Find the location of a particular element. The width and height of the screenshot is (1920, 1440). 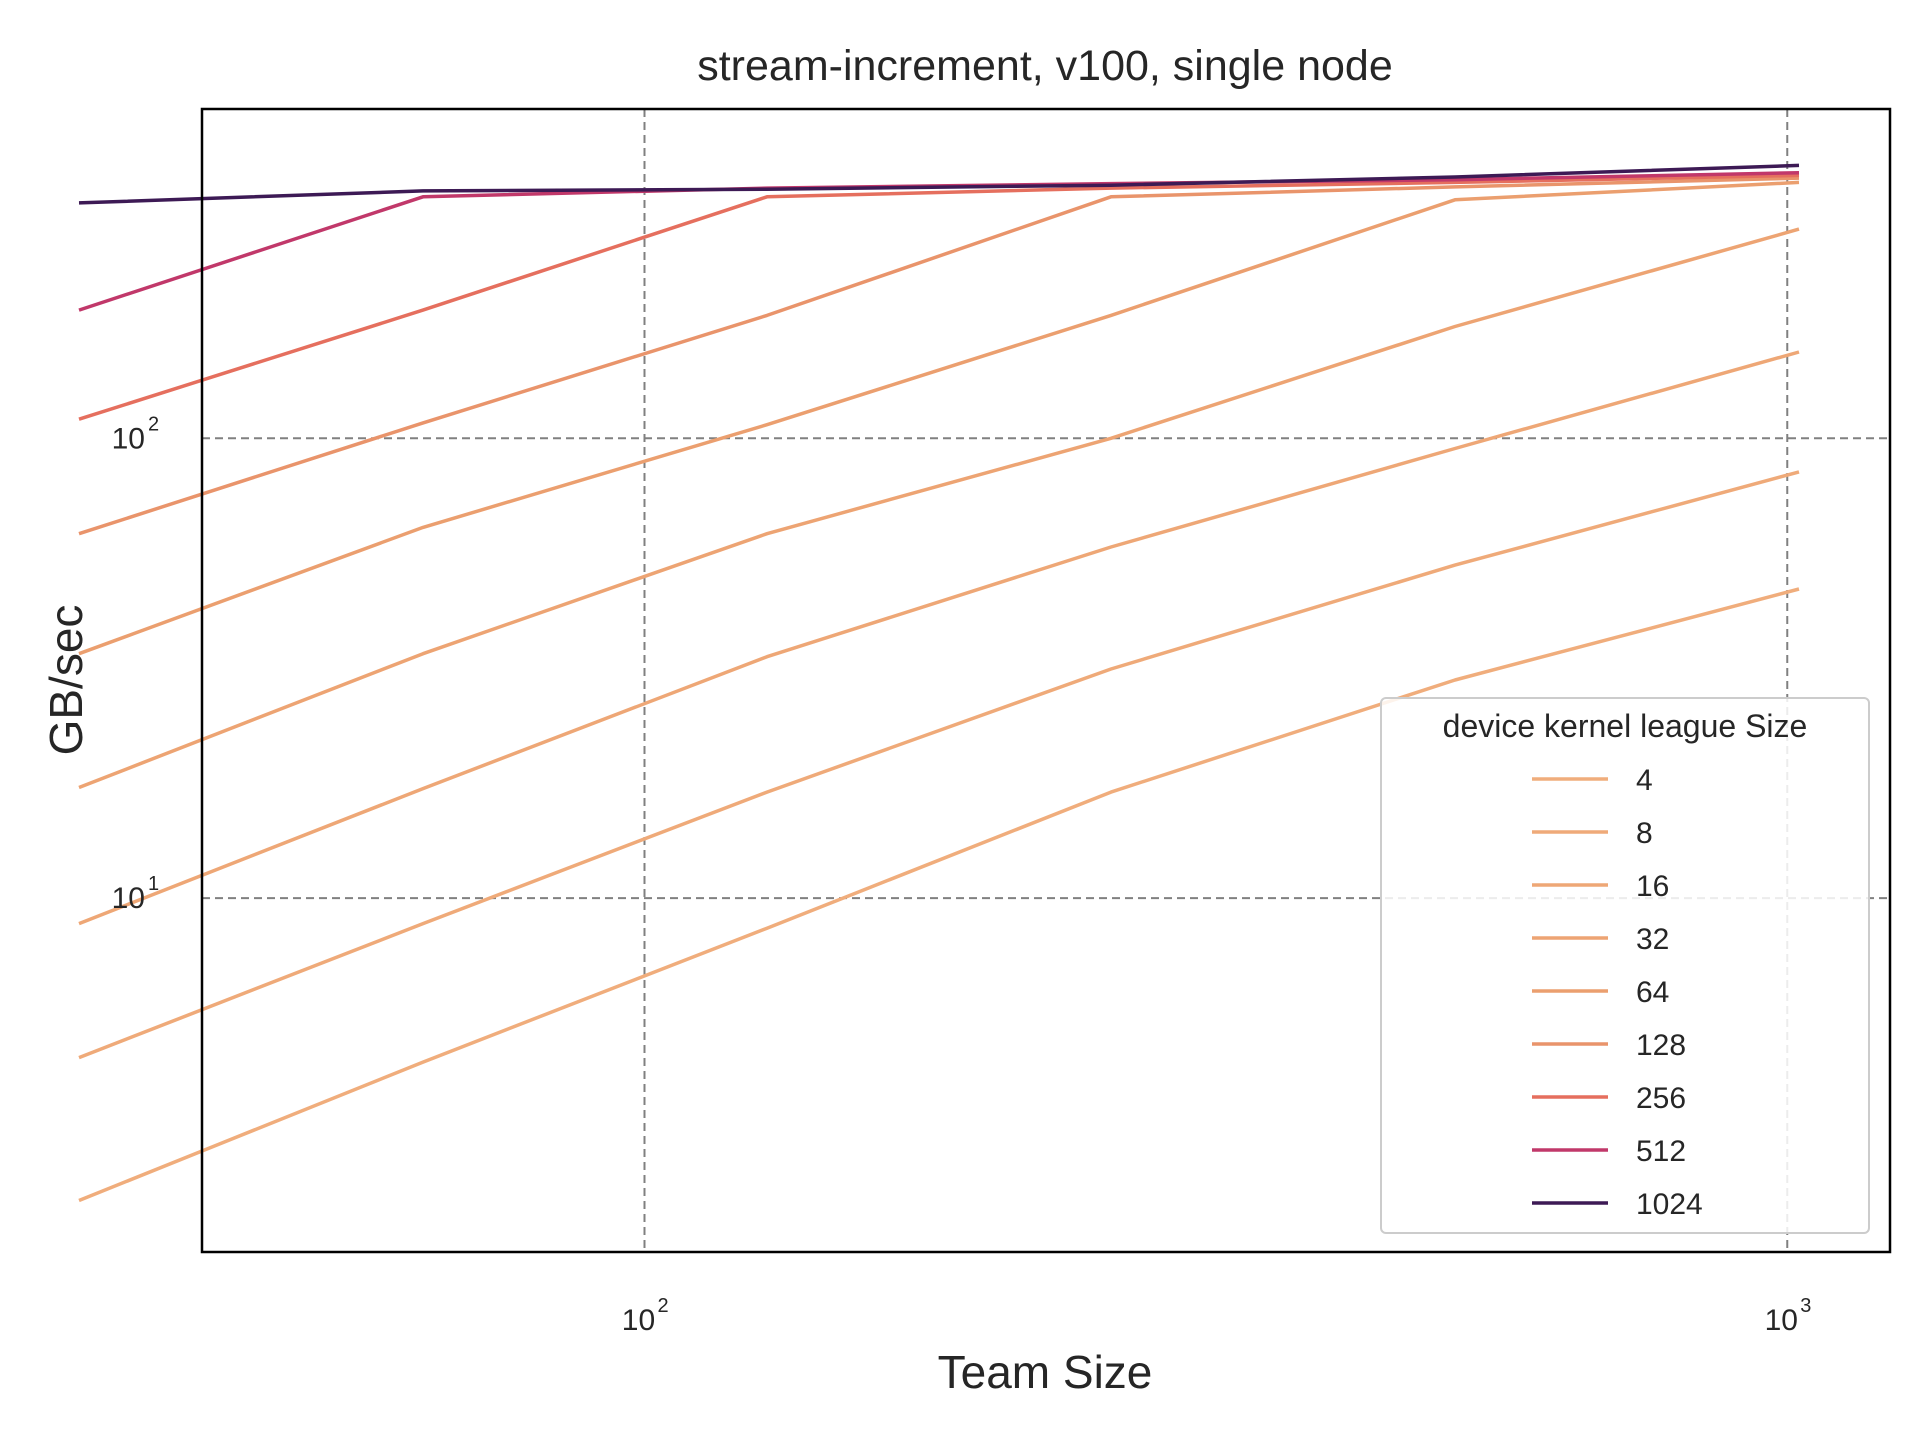

x-tick-exponent: 3 is located at coordinates (1805, 1306).